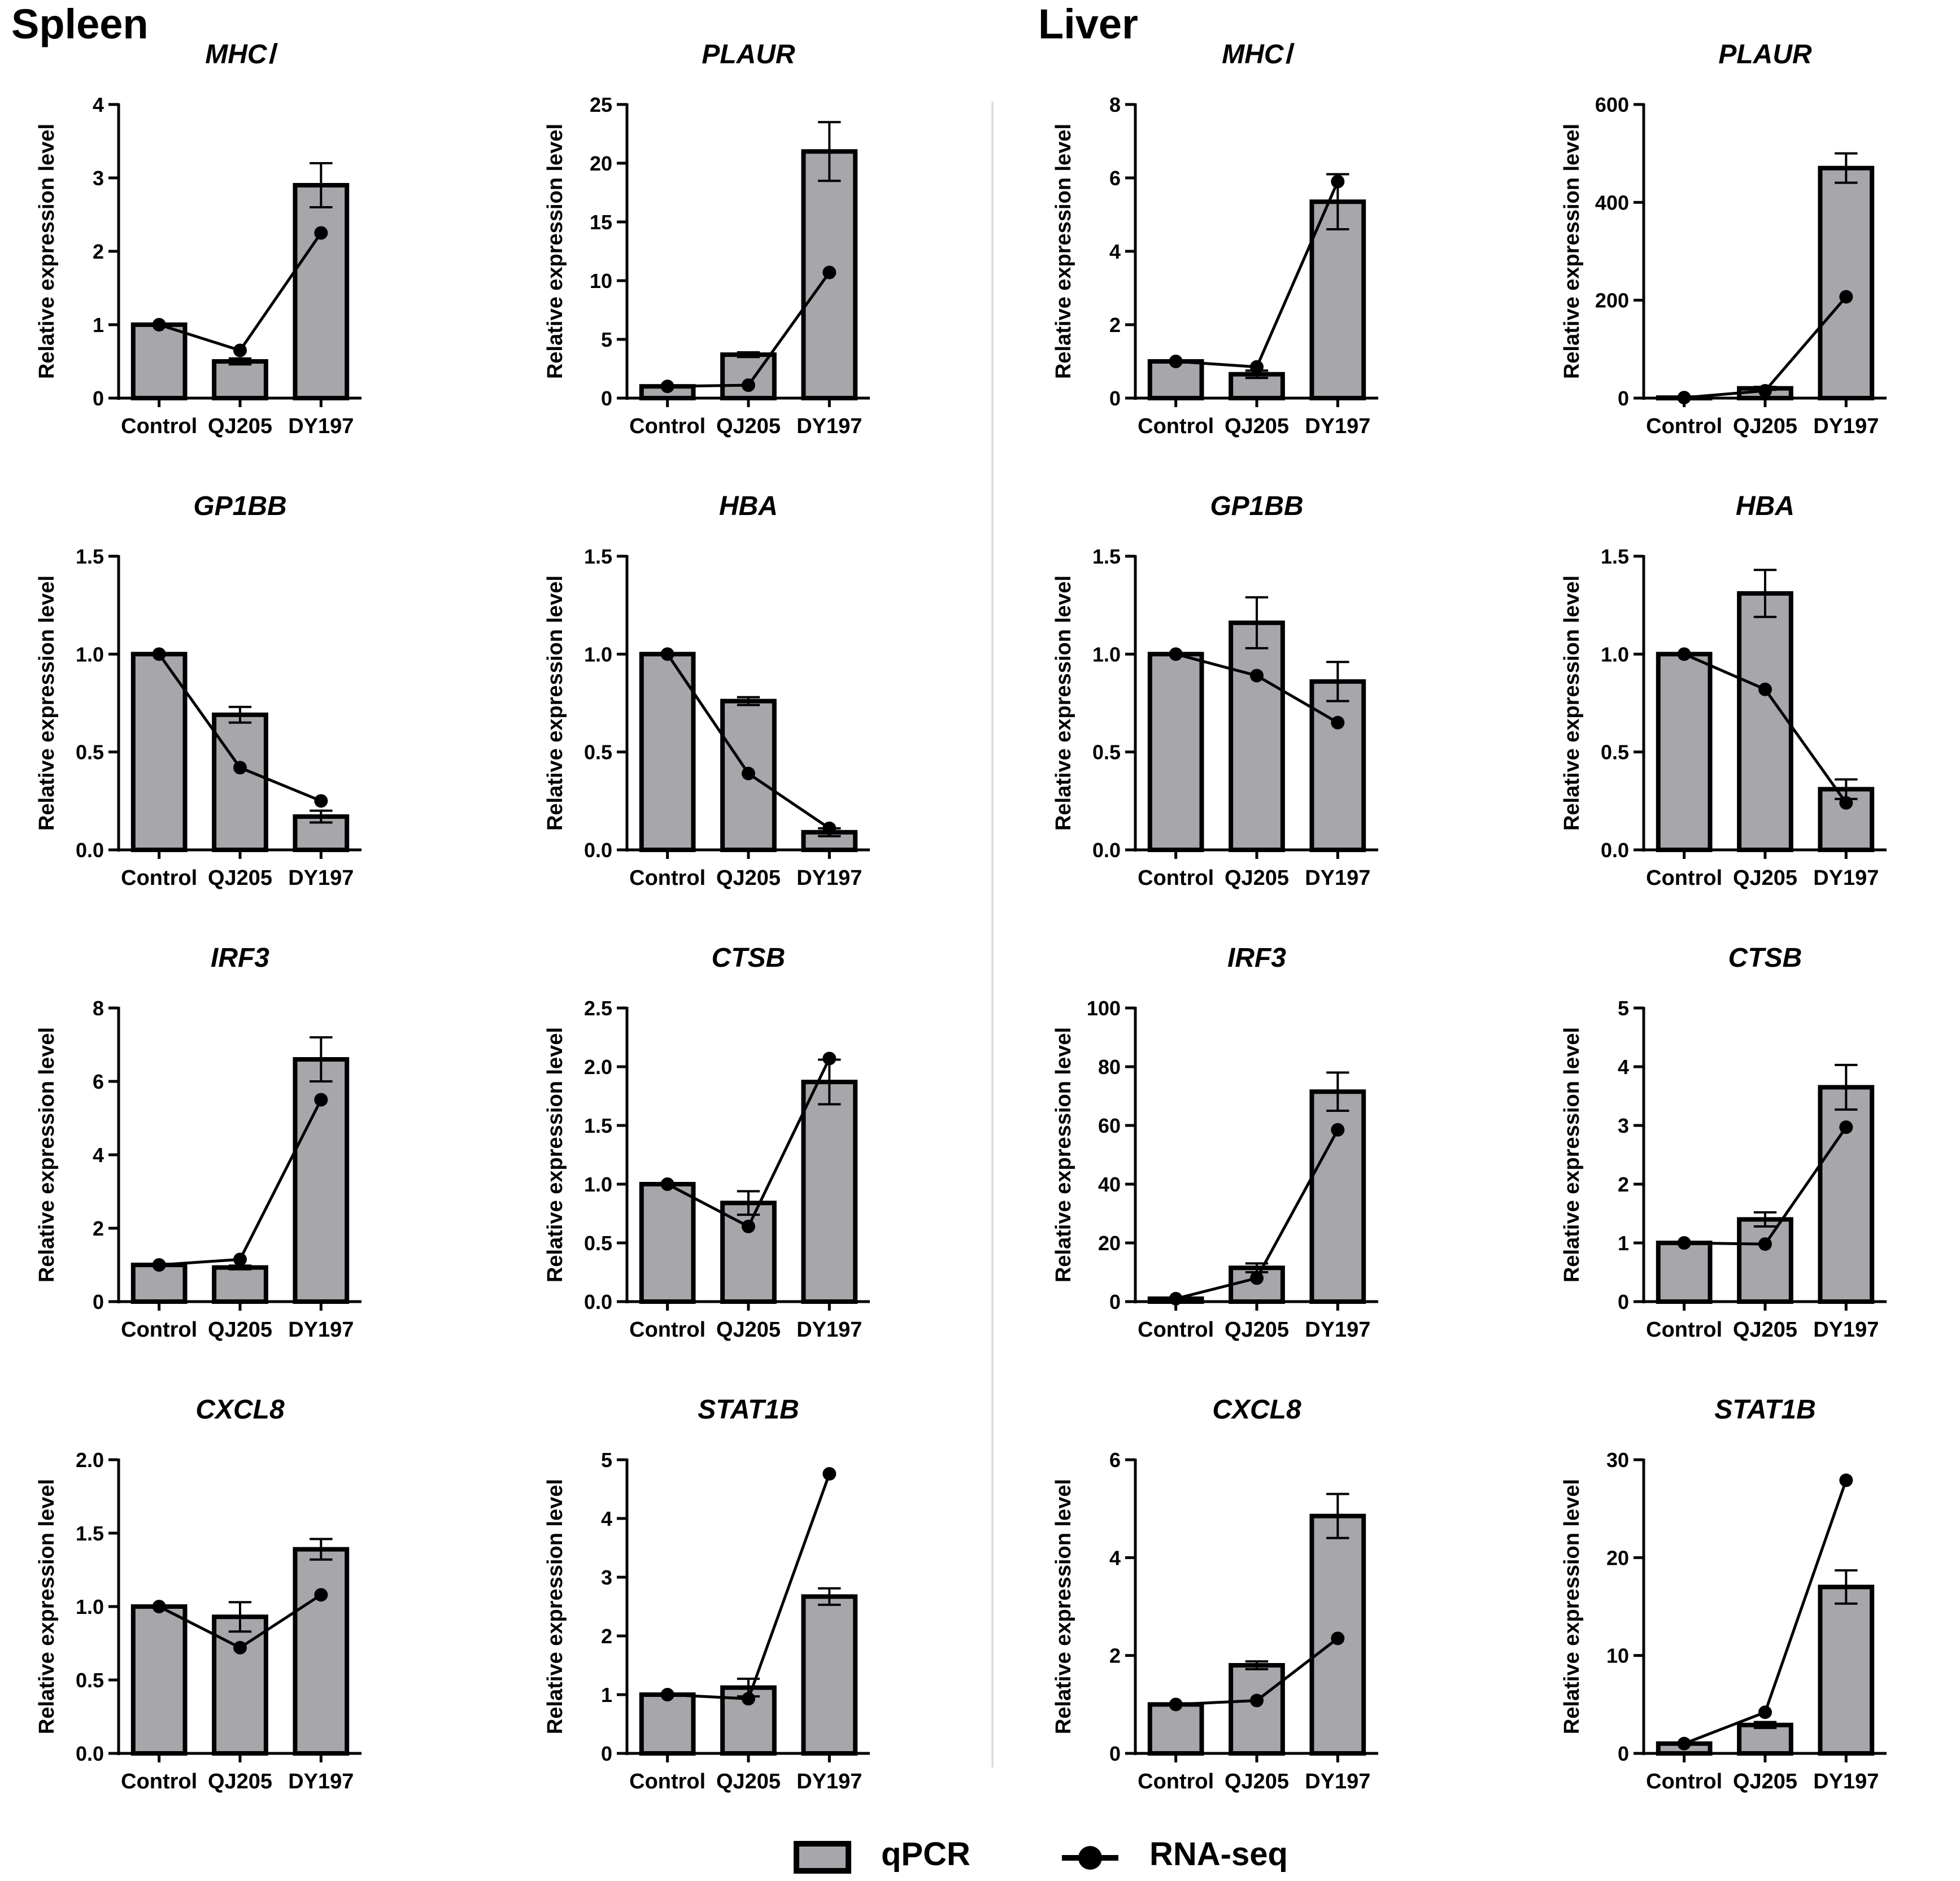 The height and width of the screenshot is (1881, 1960). I want to click on y-tick-label: 2.5, so click(598, 1008).